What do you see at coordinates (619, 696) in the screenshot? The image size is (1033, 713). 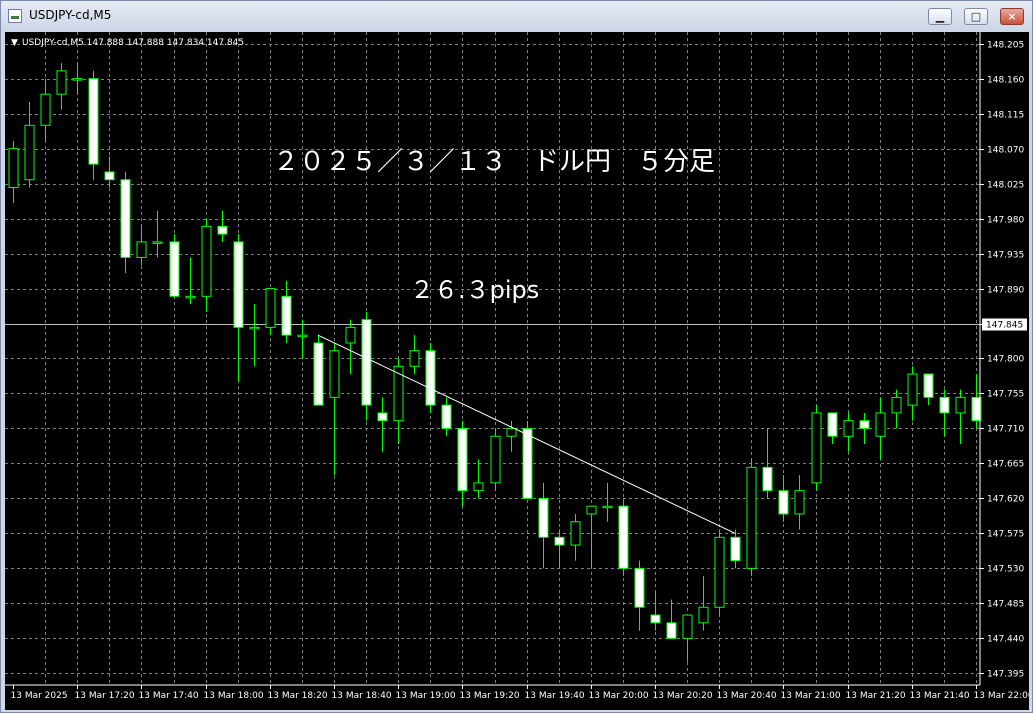 I see `x-tick-label: 13 Mar 20:00` at bounding box center [619, 696].